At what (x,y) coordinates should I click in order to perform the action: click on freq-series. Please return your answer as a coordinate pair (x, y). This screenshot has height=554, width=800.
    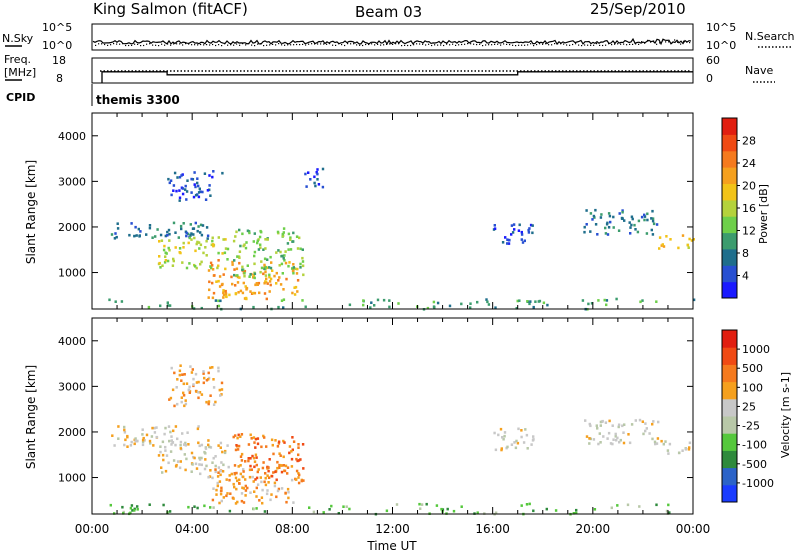
    Looking at the image, I should click on (397, 77).